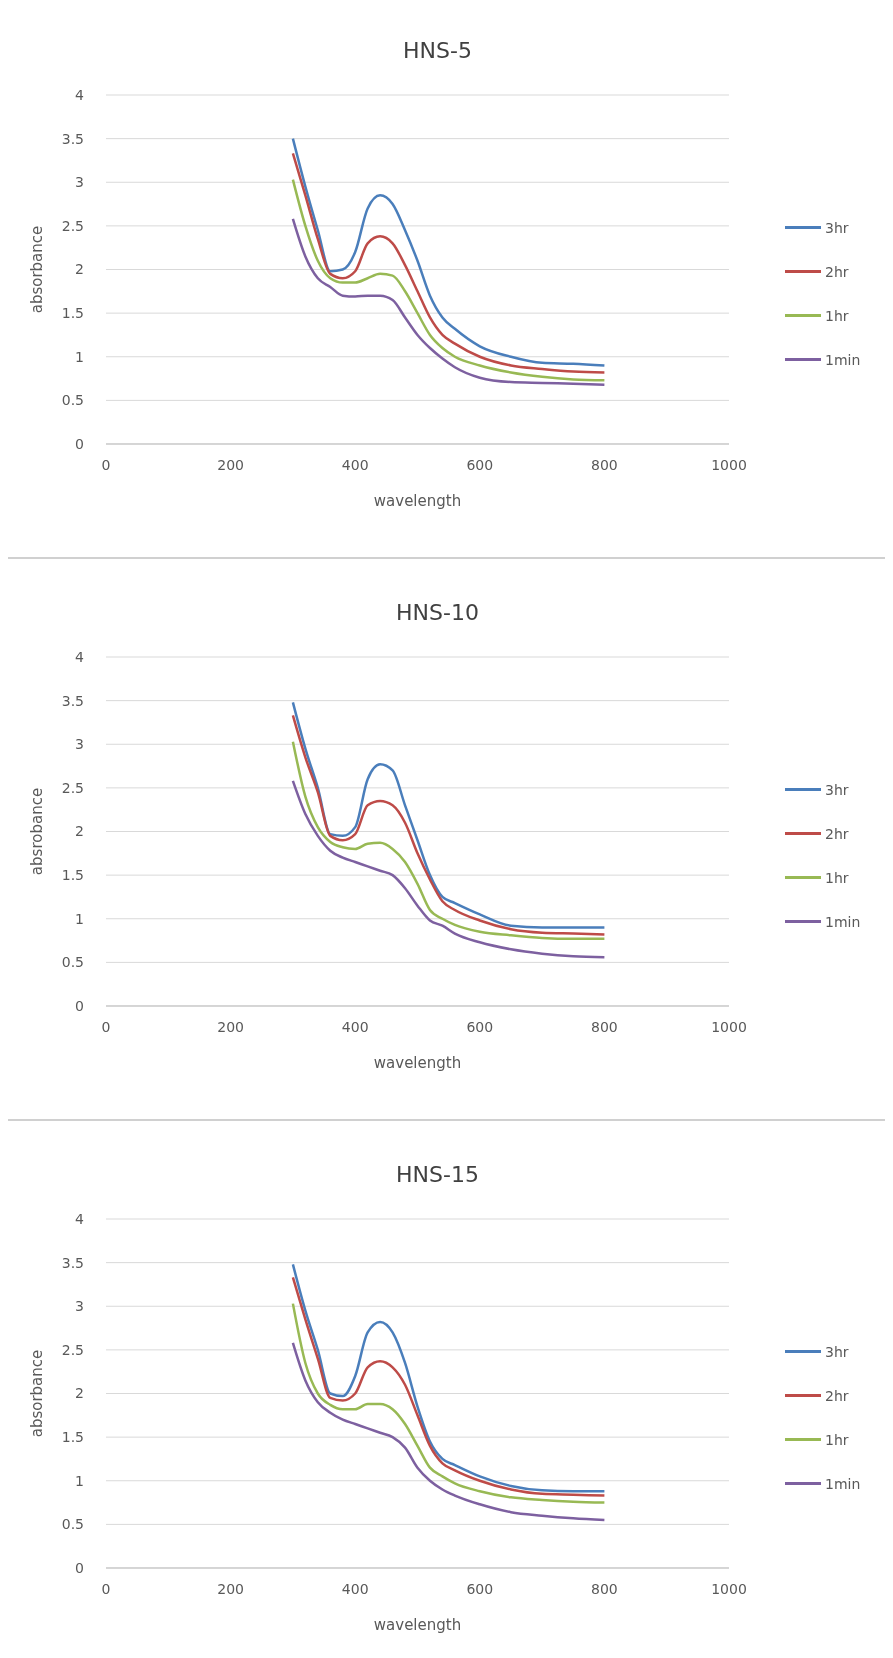  Describe the element at coordinates (437, 612) in the screenshot. I see `chart-title: HNS-10` at that location.